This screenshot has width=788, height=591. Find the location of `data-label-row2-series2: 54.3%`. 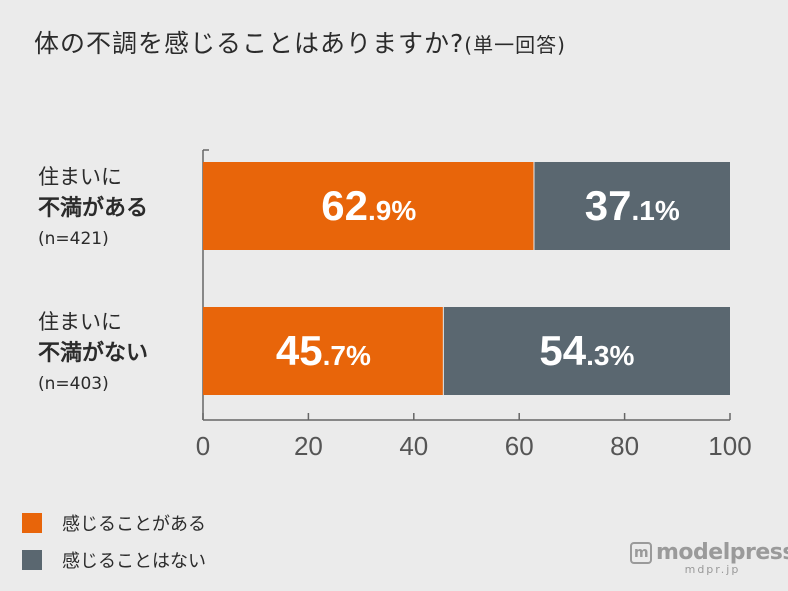

data-label-row2-series2: 54.3% is located at coordinates (586, 350).